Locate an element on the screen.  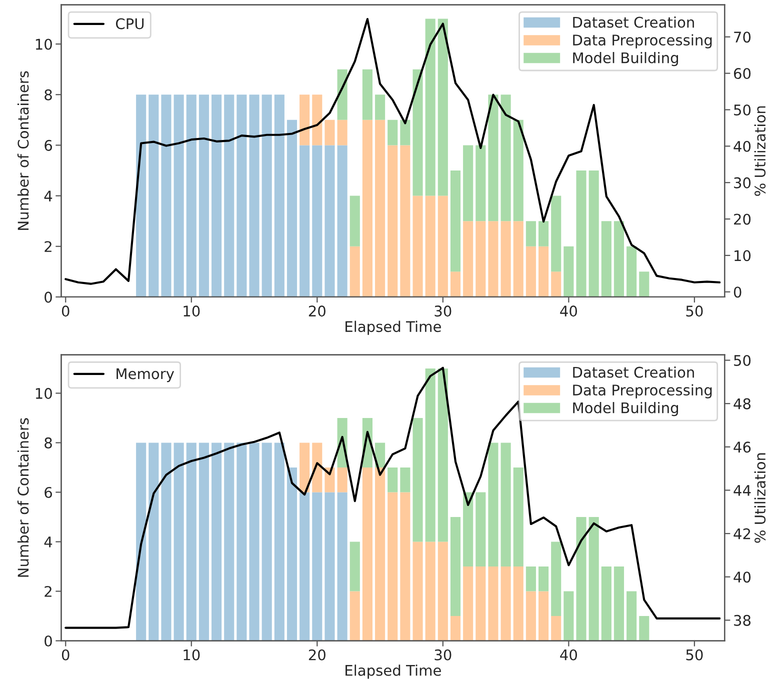
y2-tick-label: 10 is located at coordinates (742, 256).